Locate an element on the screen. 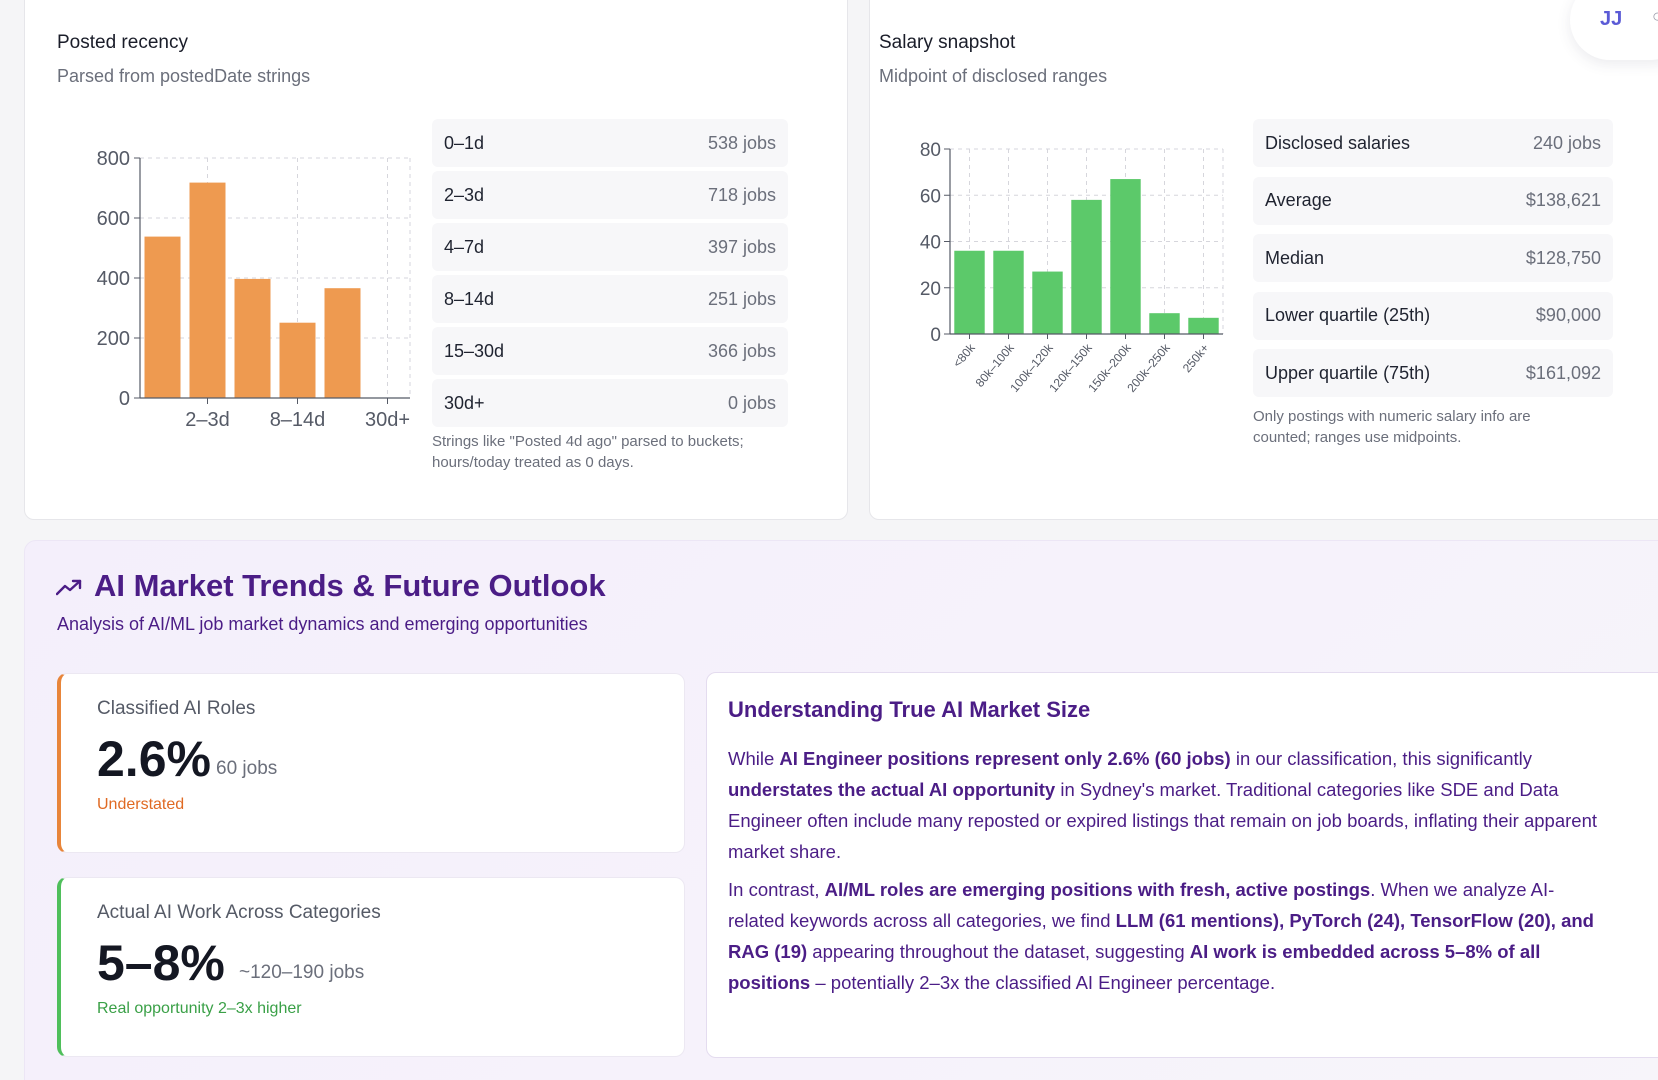 Image resolution: width=1658 pixels, height=1080 pixels. salary-row: Median $128,750 is located at coordinates (1433, 258).